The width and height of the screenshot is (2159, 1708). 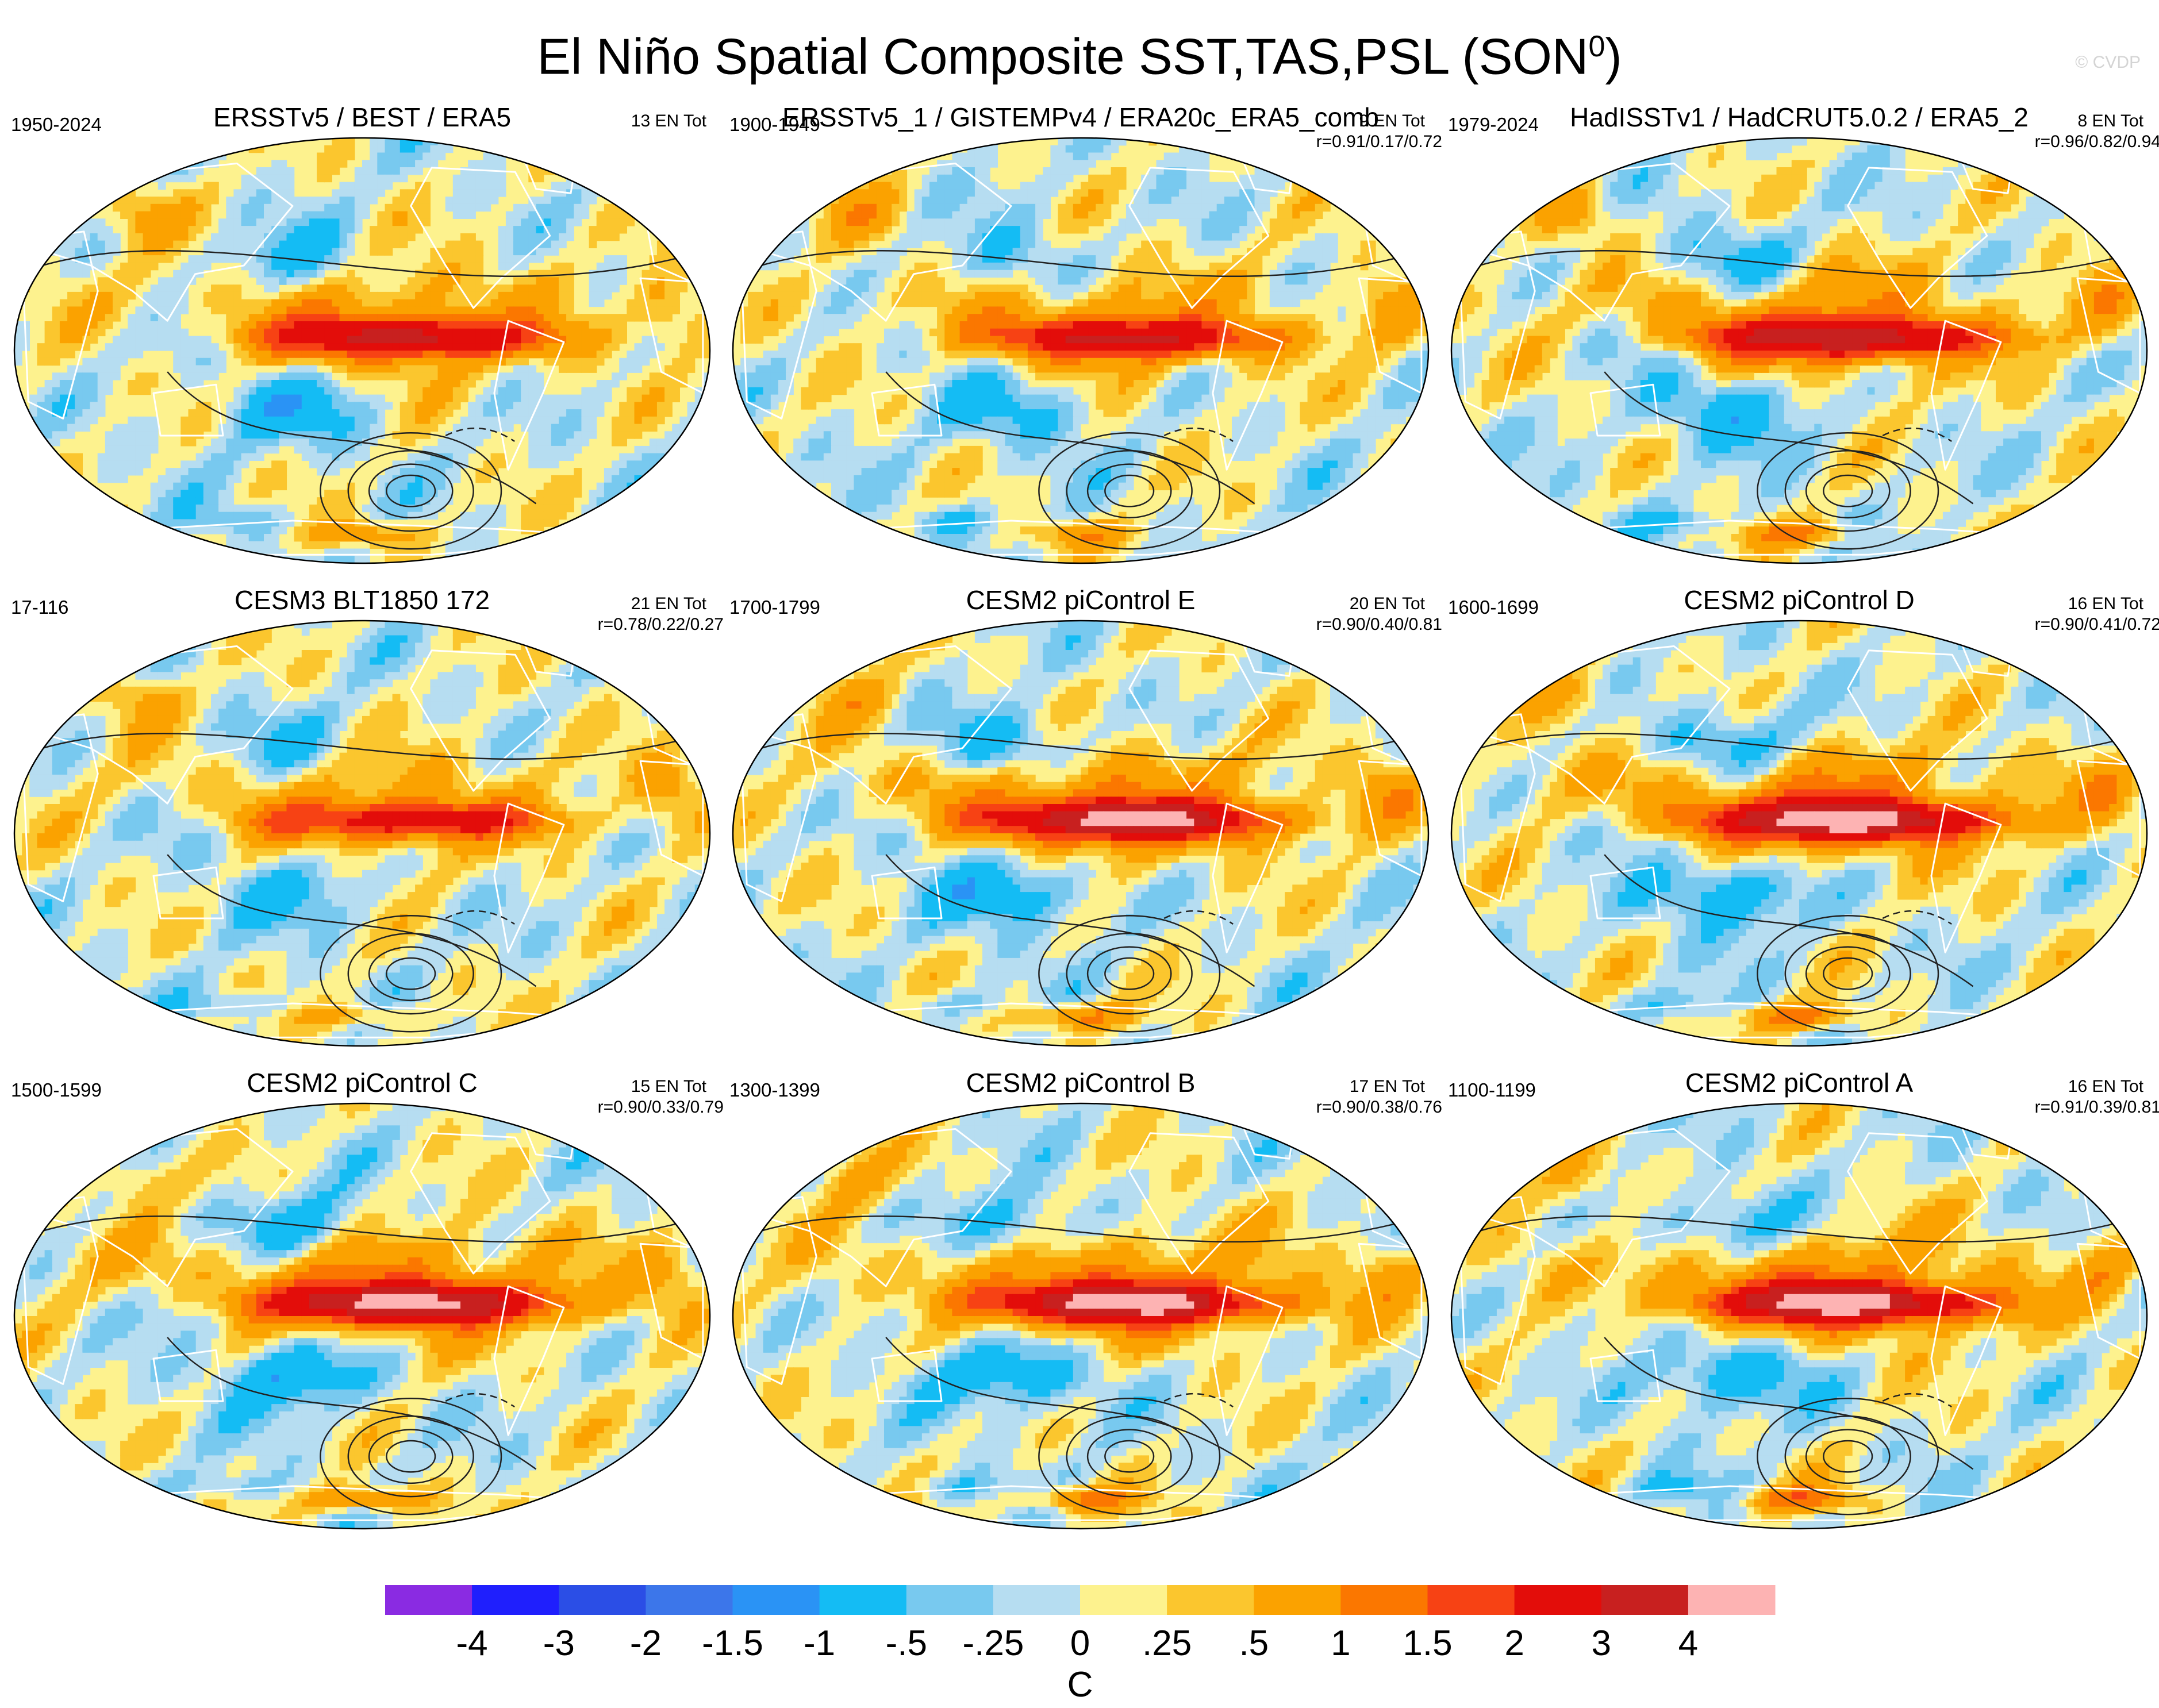 I want to click on panel-period: 1900-1949, so click(x=774, y=124).